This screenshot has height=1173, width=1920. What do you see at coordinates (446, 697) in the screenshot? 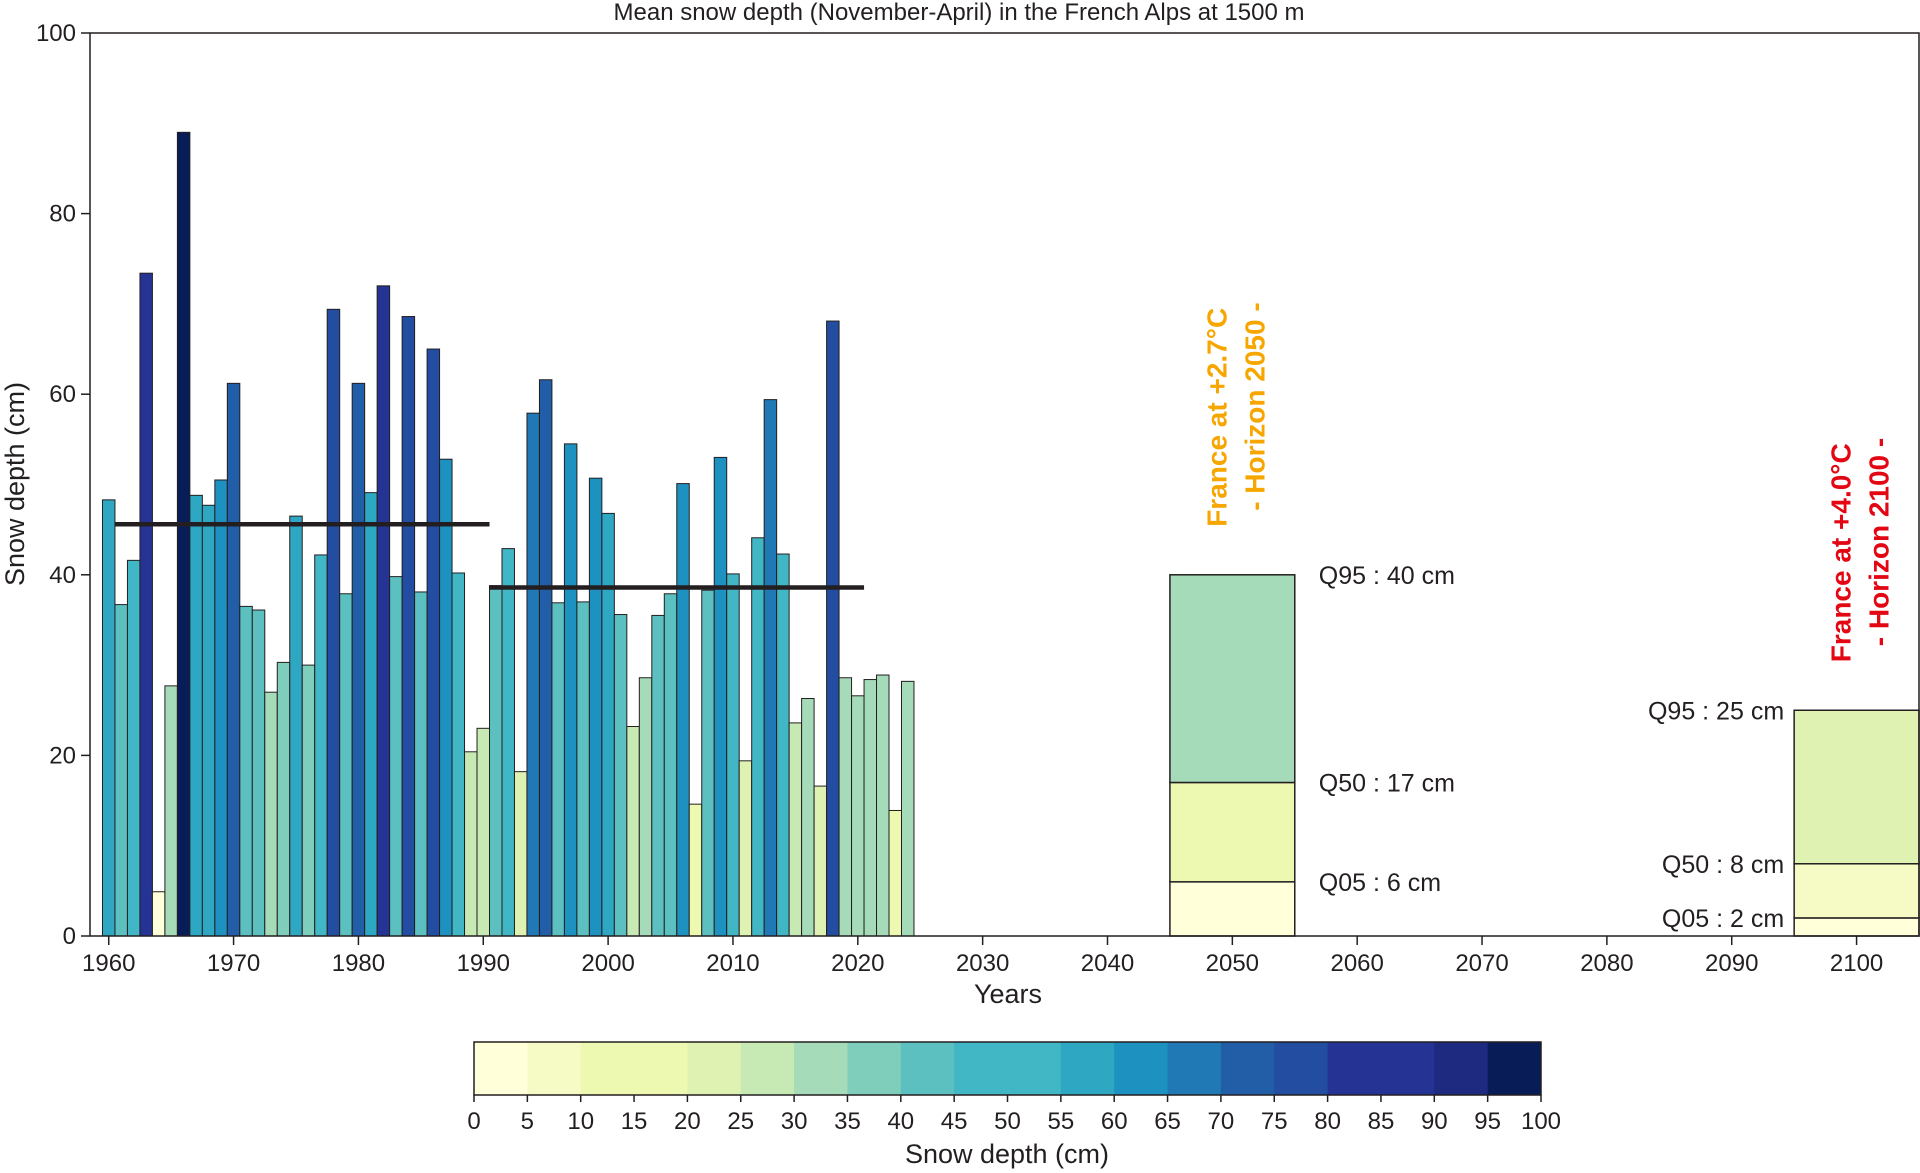
I see `bar-1987` at bounding box center [446, 697].